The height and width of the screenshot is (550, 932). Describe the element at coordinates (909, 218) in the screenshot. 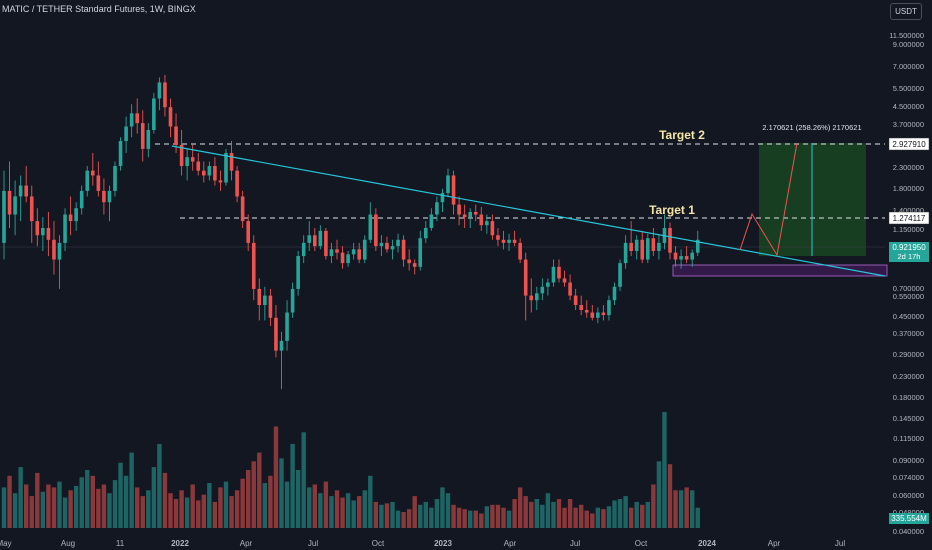

I see `target1-price-badge: 1.274117` at that location.